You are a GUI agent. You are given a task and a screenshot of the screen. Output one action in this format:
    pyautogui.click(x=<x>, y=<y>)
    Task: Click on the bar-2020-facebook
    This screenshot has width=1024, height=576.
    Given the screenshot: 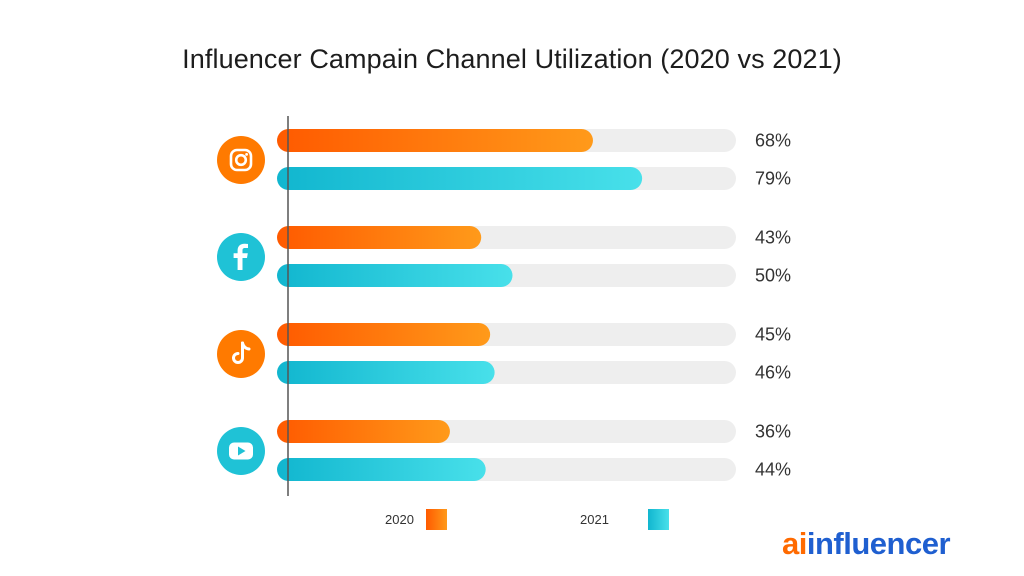 What is the action you would take?
    pyautogui.click(x=379, y=237)
    